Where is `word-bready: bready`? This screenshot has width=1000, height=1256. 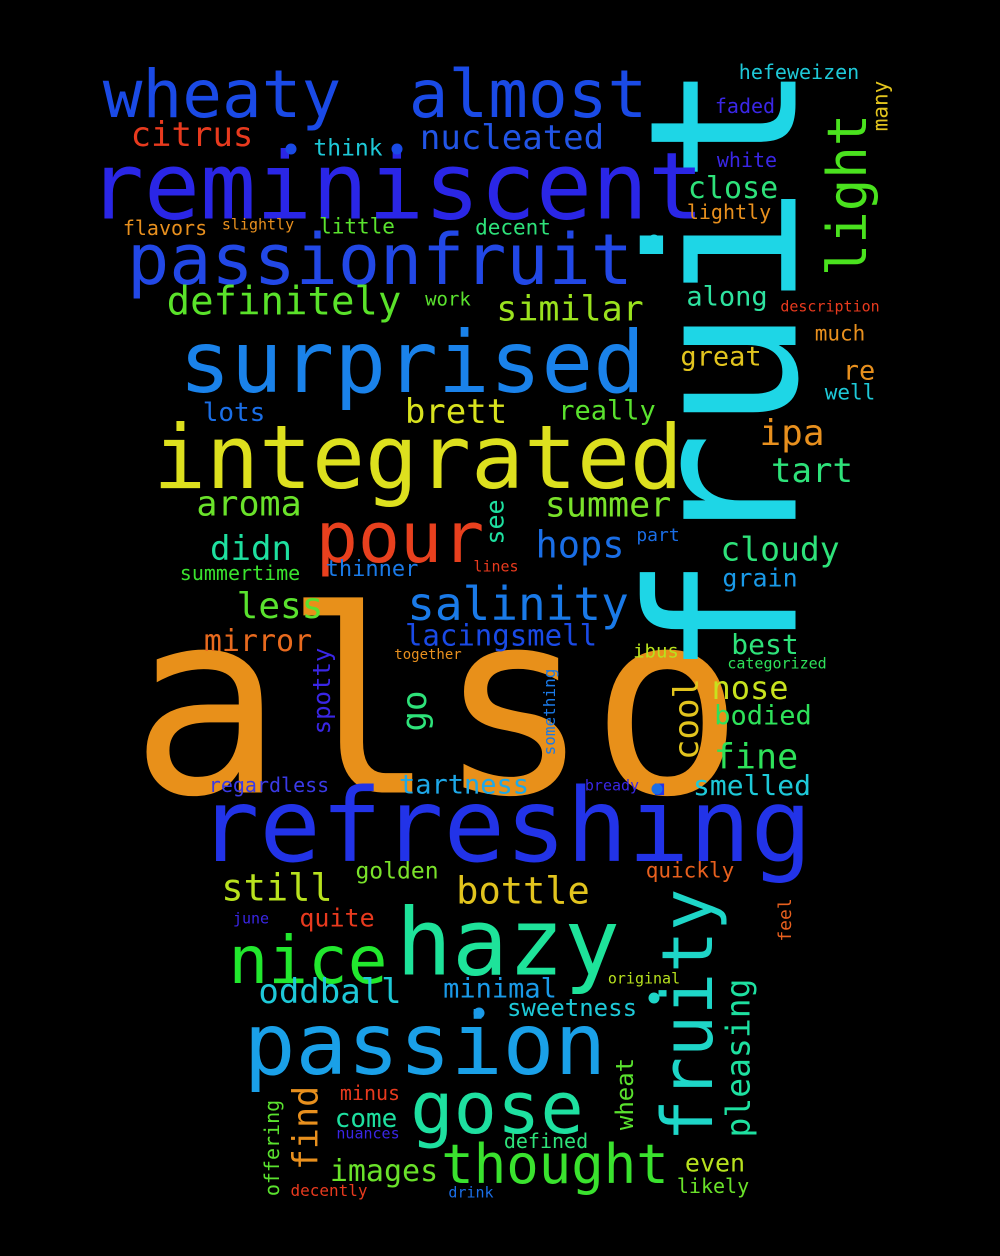 word-bready: bready is located at coordinates (612, 785).